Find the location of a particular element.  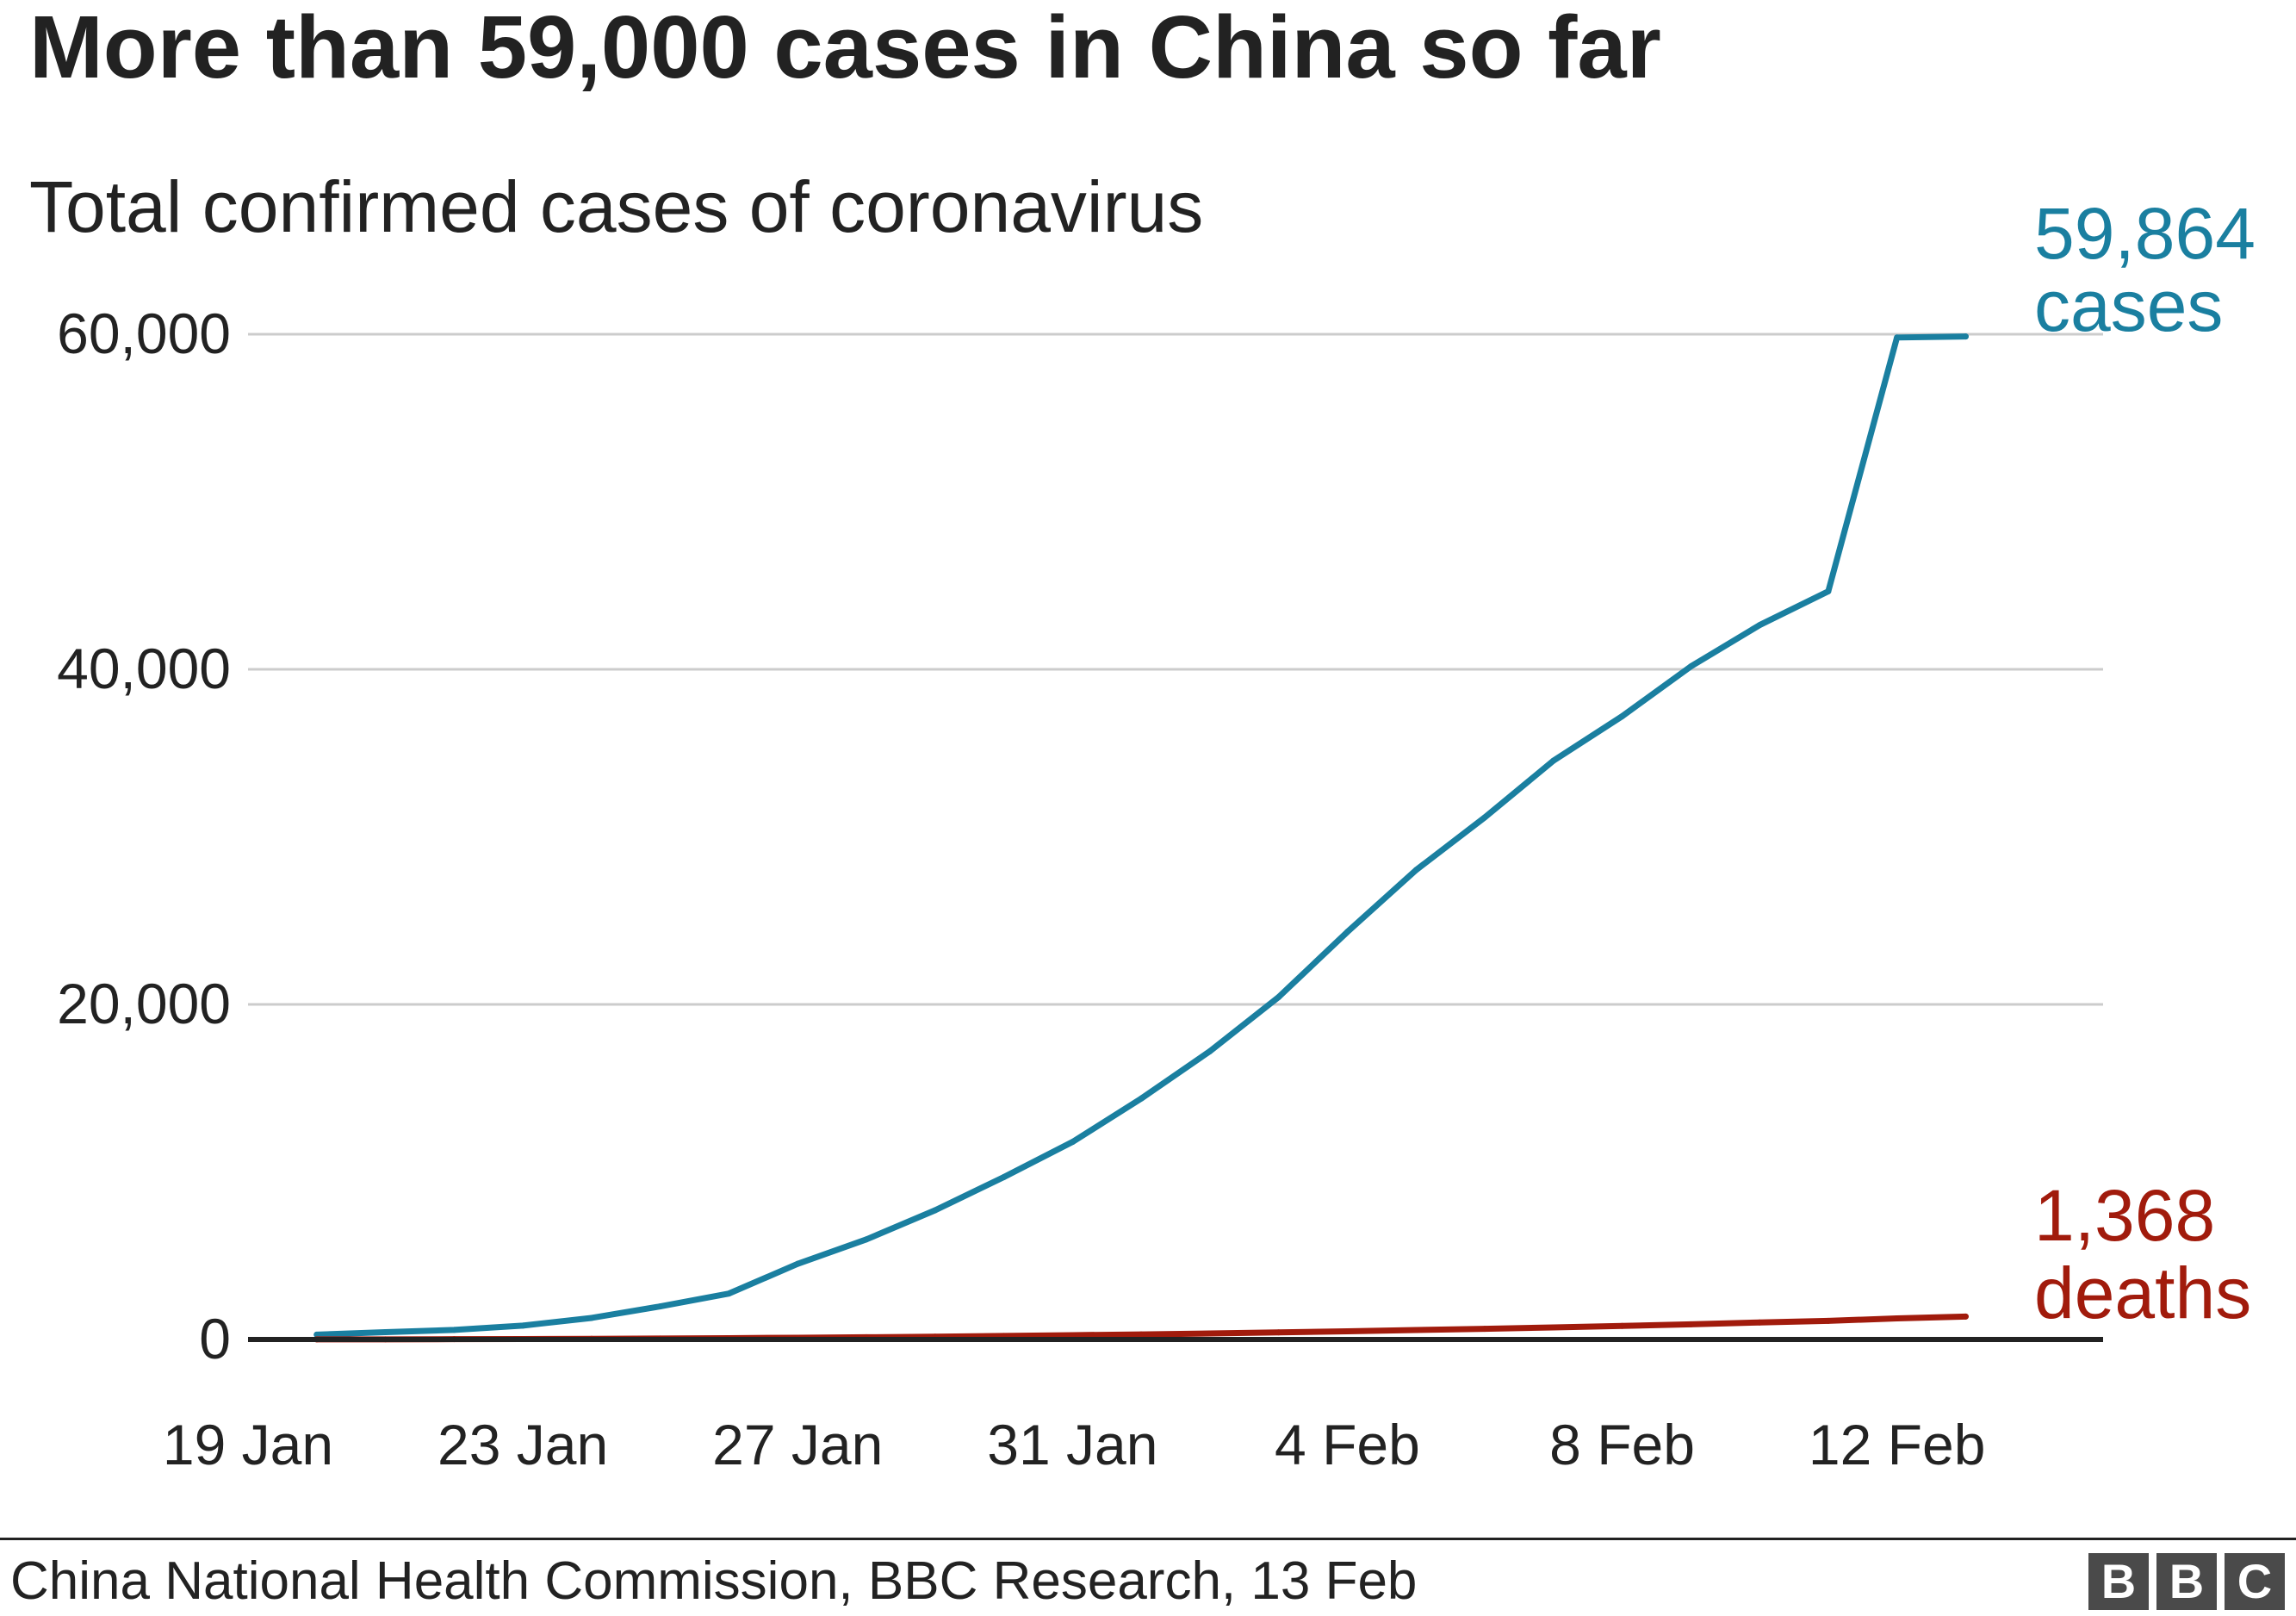

y-axis-tick-labels: 0 20,000 40,000 60,000 is located at coordinates (144, 835).